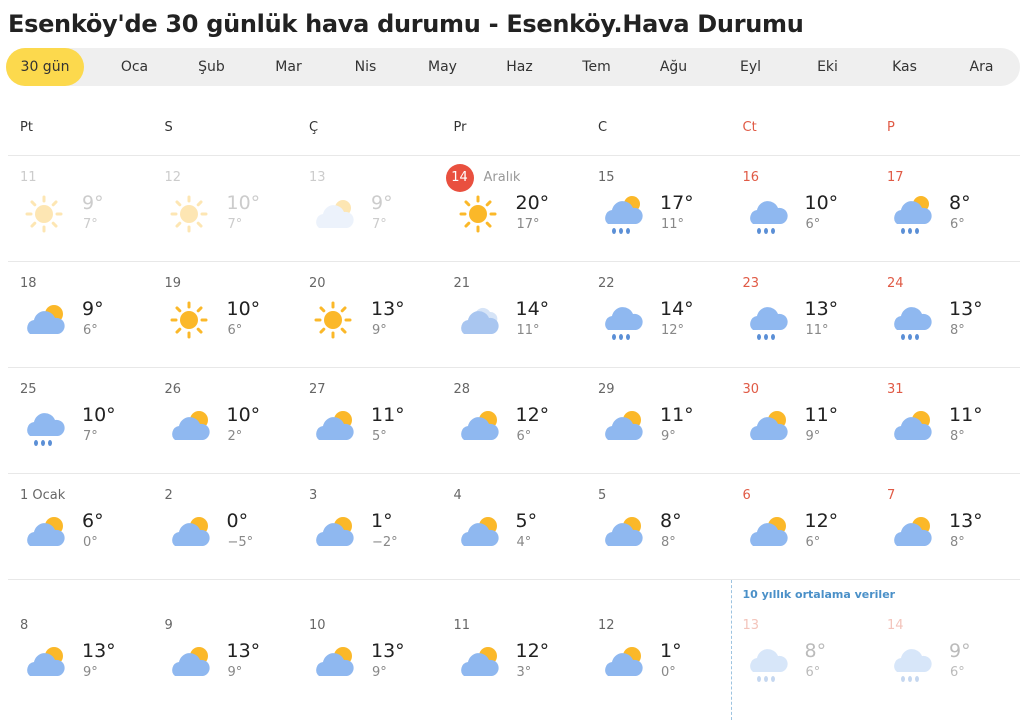  I want to click on day-date: 11, so click(28, 177).